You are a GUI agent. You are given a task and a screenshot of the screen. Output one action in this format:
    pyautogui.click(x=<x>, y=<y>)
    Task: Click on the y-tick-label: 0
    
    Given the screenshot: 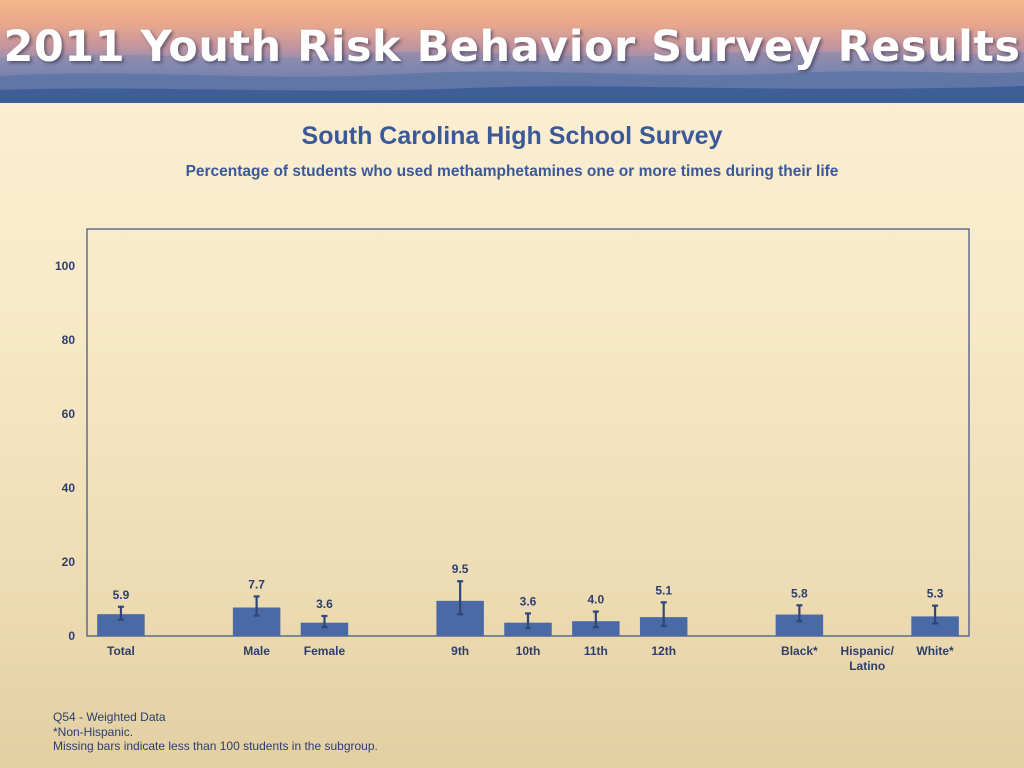 What is the action you would take?
    pyautogui.click(x=71, y=636)
    